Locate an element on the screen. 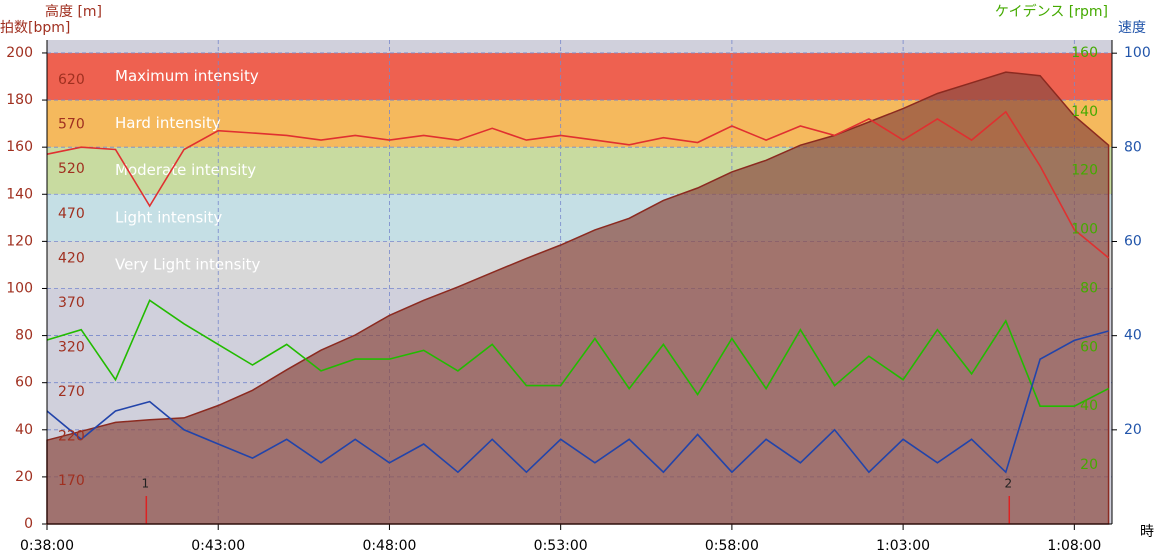 The height and width of the screenshot is (558, 1159). x-axis-title: 時 is located at coordinates (1147, 532).